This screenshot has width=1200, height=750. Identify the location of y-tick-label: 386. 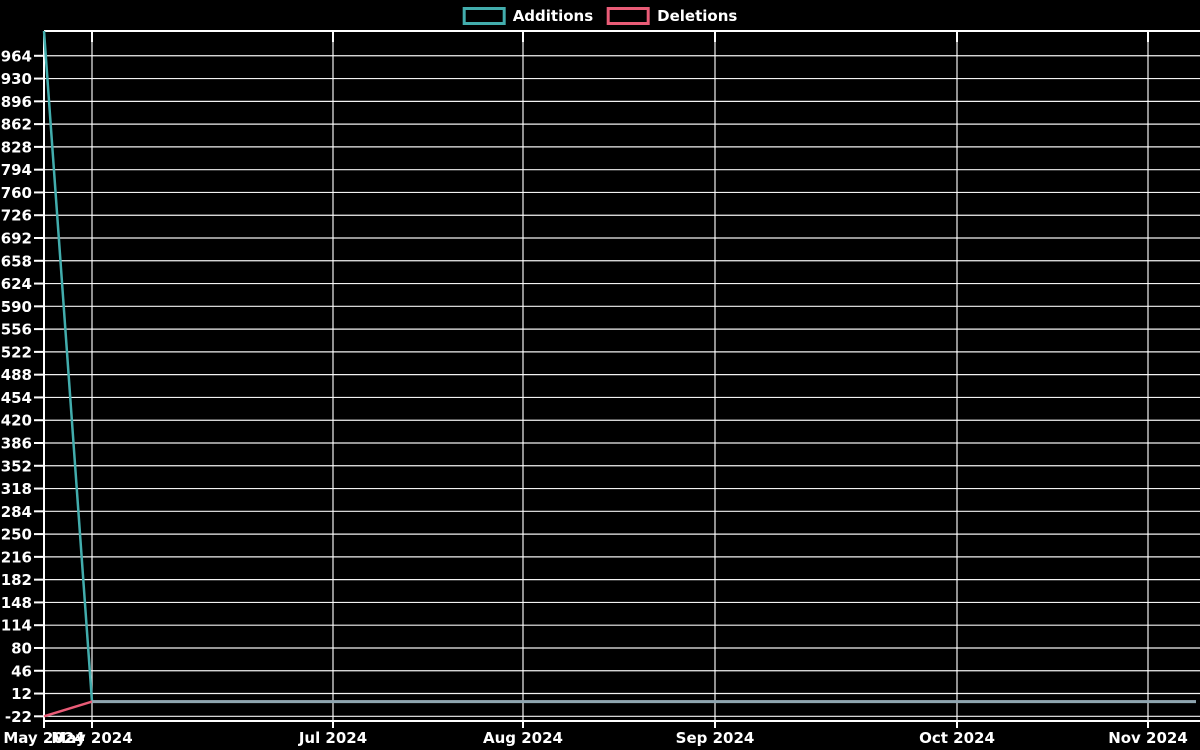
(16, 443).